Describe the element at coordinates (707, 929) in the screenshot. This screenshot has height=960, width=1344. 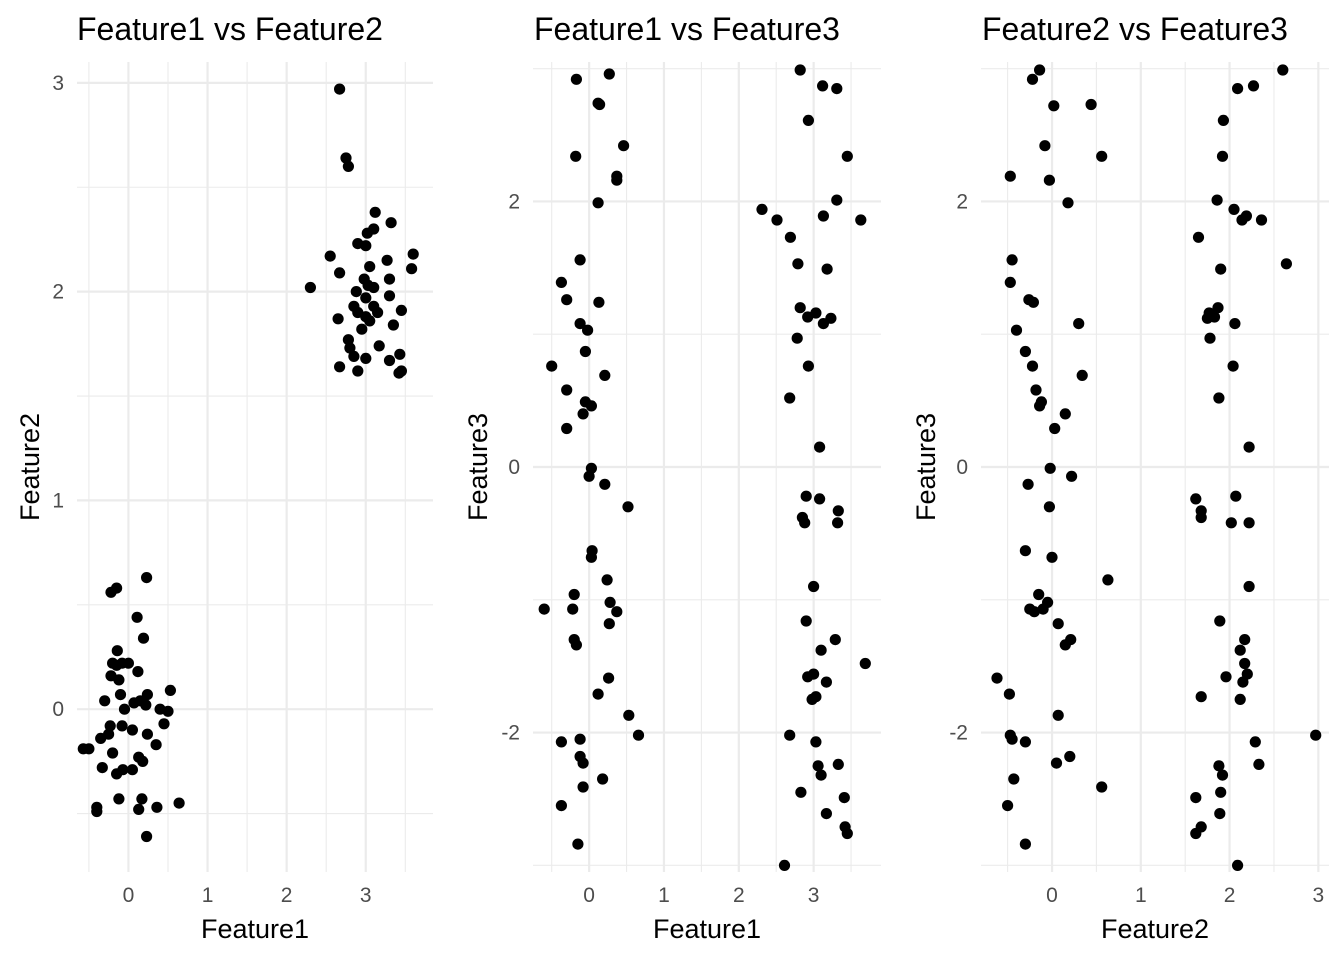
I see `panel-2-x-axis-title: Feature1` at that location.